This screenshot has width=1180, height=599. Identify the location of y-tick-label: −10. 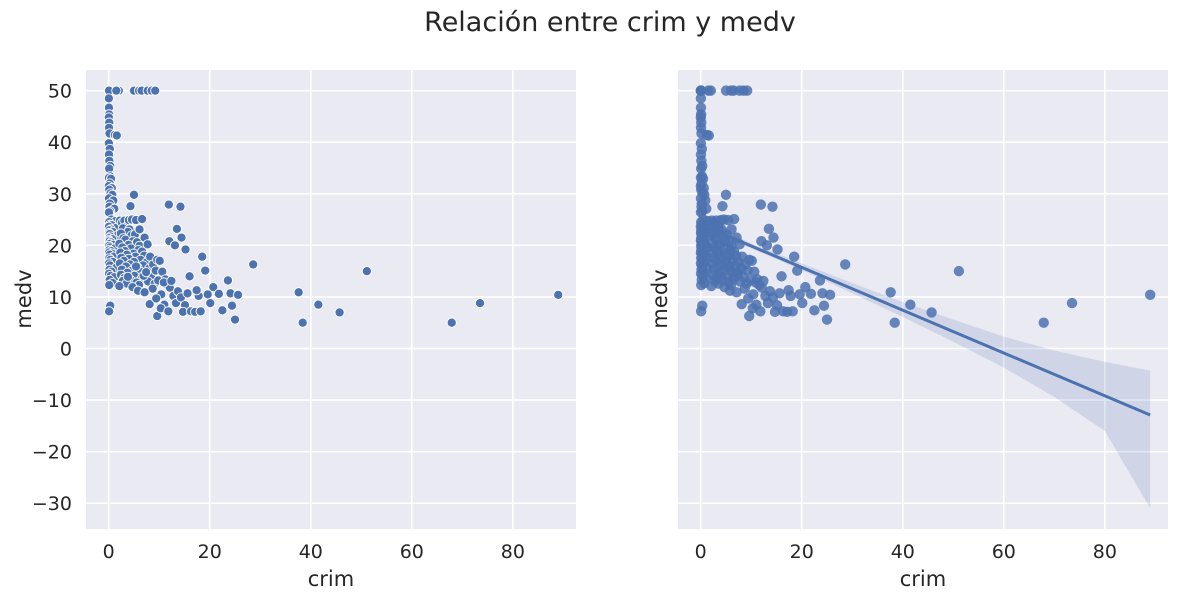
(52, 401).